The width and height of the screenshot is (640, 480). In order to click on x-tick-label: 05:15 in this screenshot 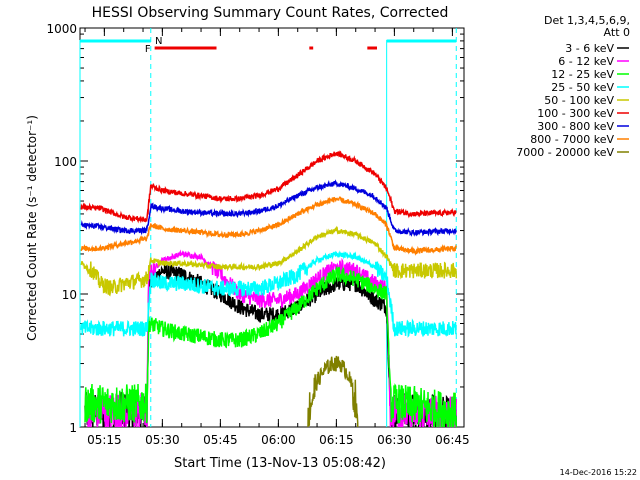, I will do `click(104, 440)`.